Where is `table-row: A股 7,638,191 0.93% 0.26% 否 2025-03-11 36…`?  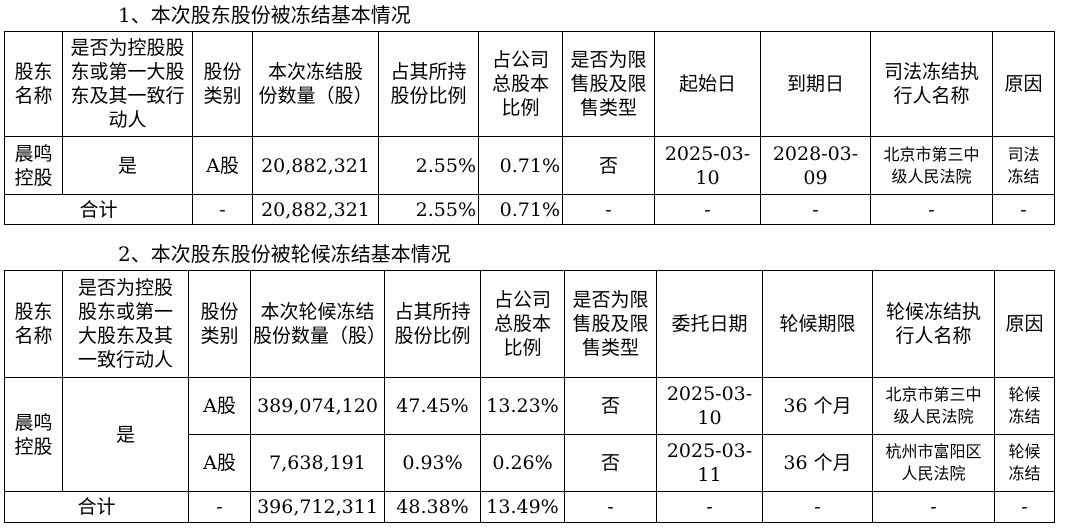 table-row: A股 7,638,191 0.93% 0.26% 否 2025-03-11 36… is located at coordinates (530, 463).